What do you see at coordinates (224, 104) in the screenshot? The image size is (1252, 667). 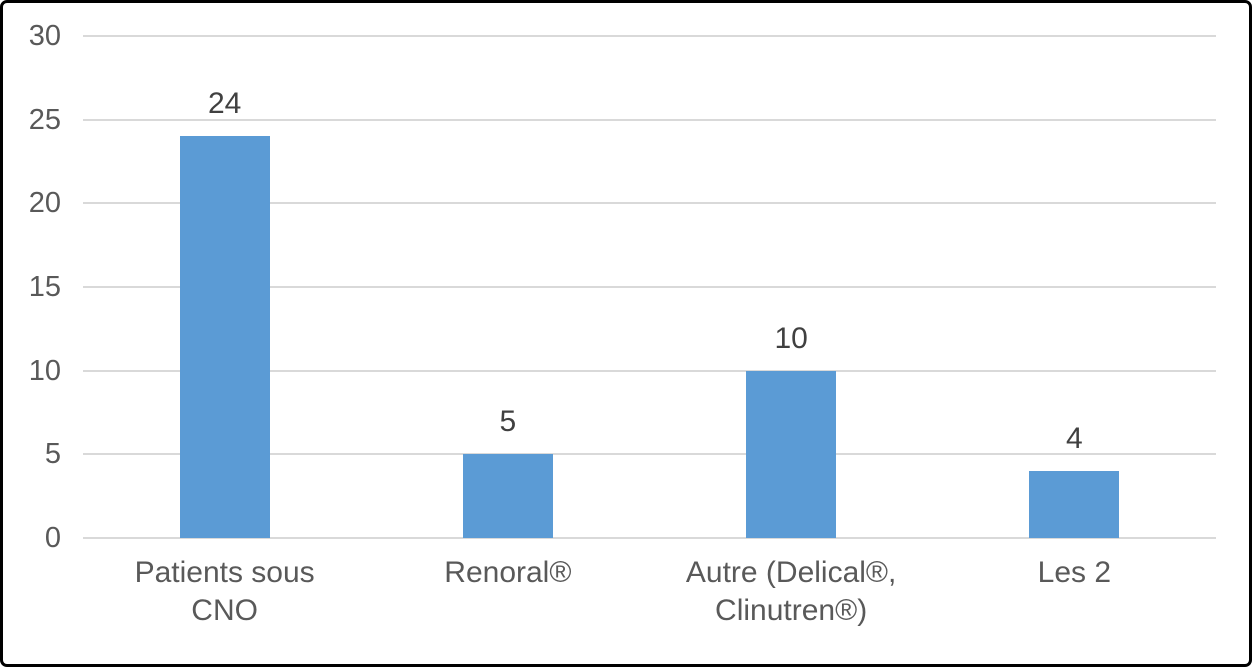 I see `bar-value-label: 24` at bounding box center [224, 104].